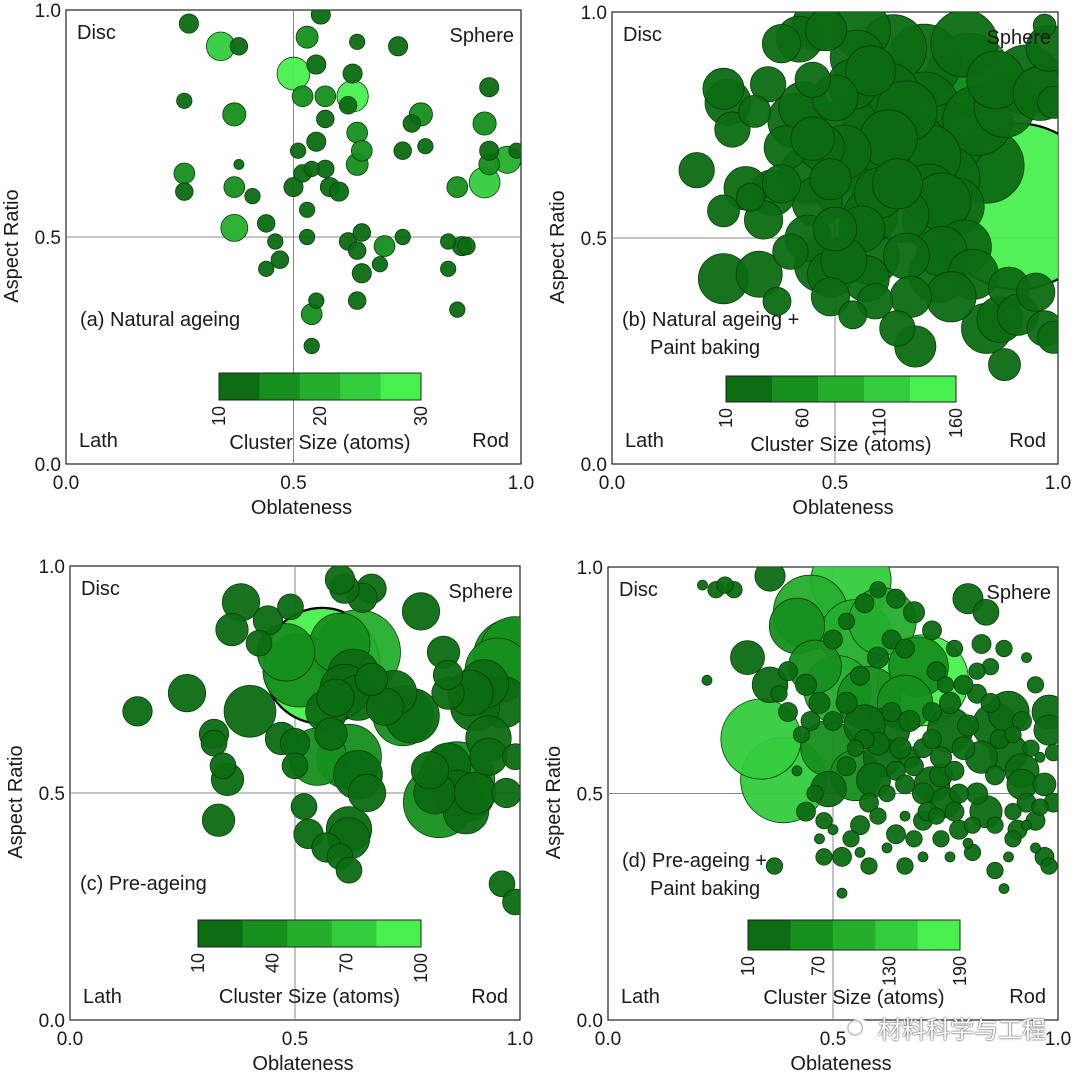  I want to click on wechat-icon, so click(859, 1030).